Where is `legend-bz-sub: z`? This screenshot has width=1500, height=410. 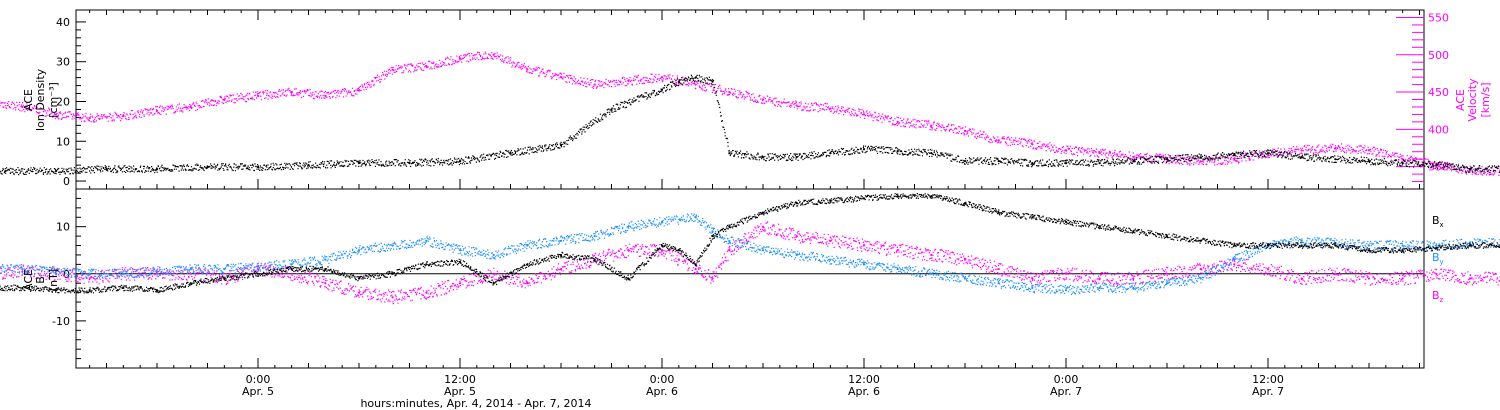
legend-bz-sub: z is located at coordinates (1442, 300).